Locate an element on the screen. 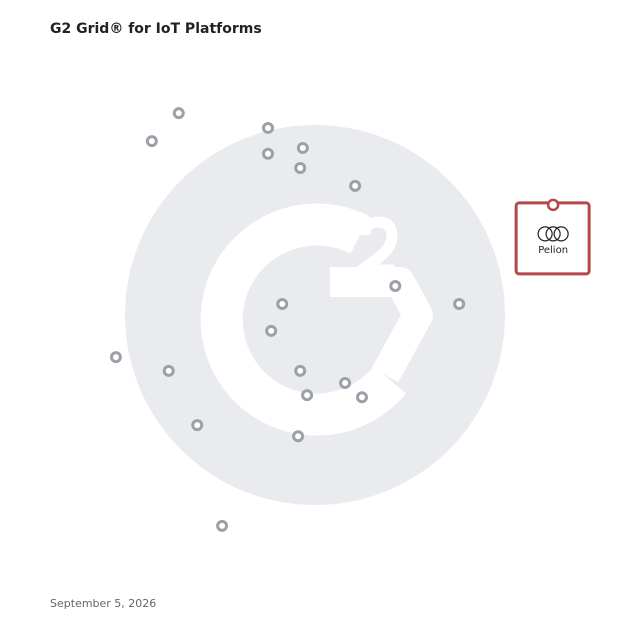 Image resolution: width=628 pixels, height=628 pixels. product-logo is located at coordinates (553, 234).